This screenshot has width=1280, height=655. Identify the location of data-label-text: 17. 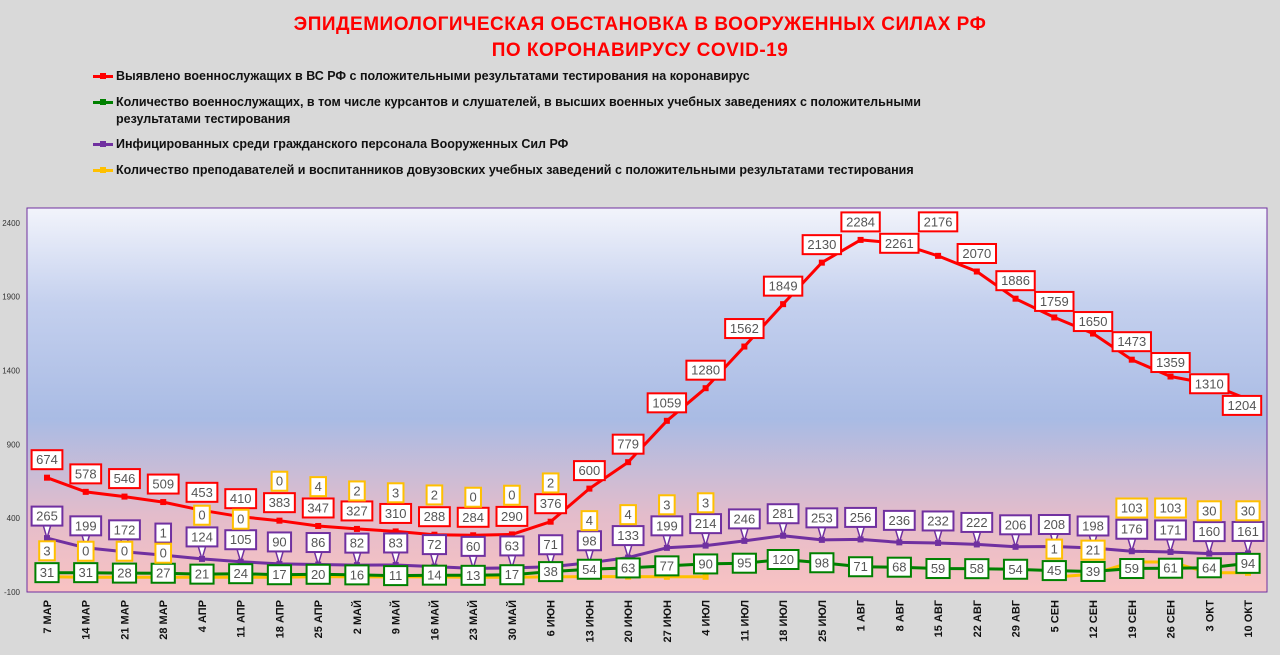
(279, 574).